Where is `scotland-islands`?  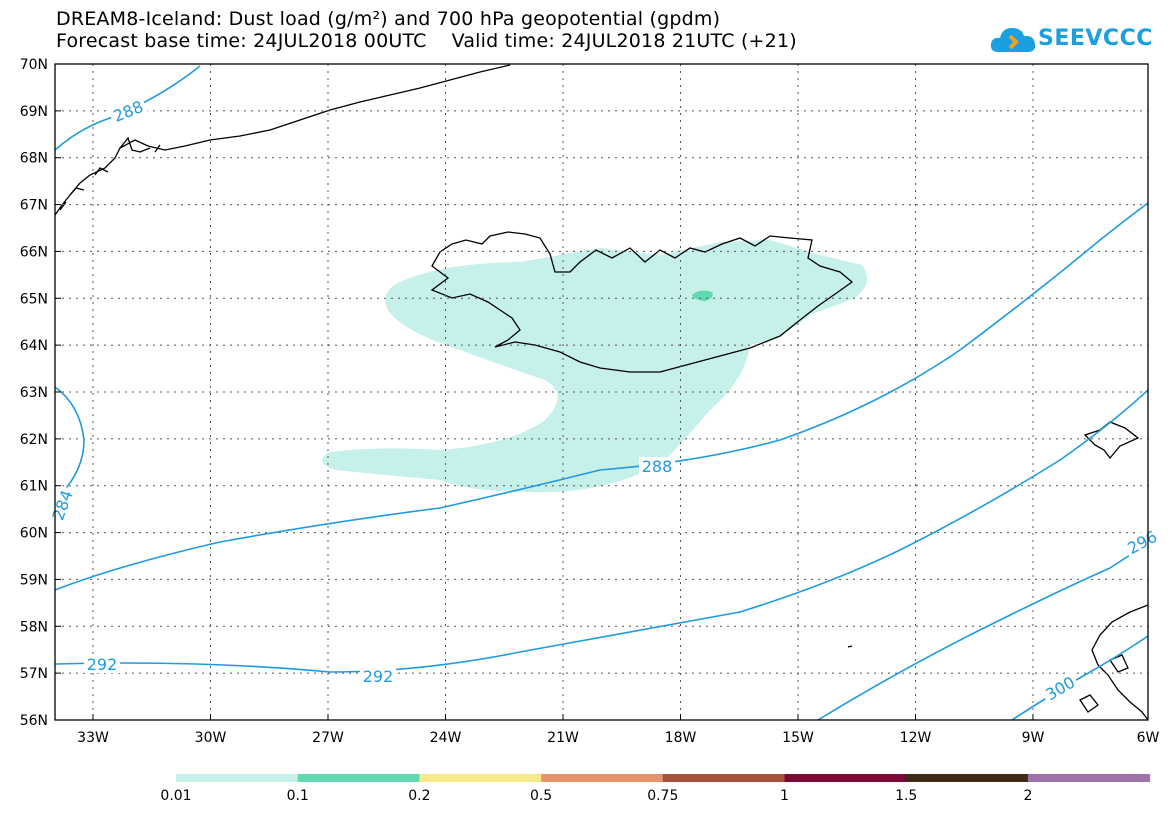
scotland-islands is located at coordinates (988, 679).